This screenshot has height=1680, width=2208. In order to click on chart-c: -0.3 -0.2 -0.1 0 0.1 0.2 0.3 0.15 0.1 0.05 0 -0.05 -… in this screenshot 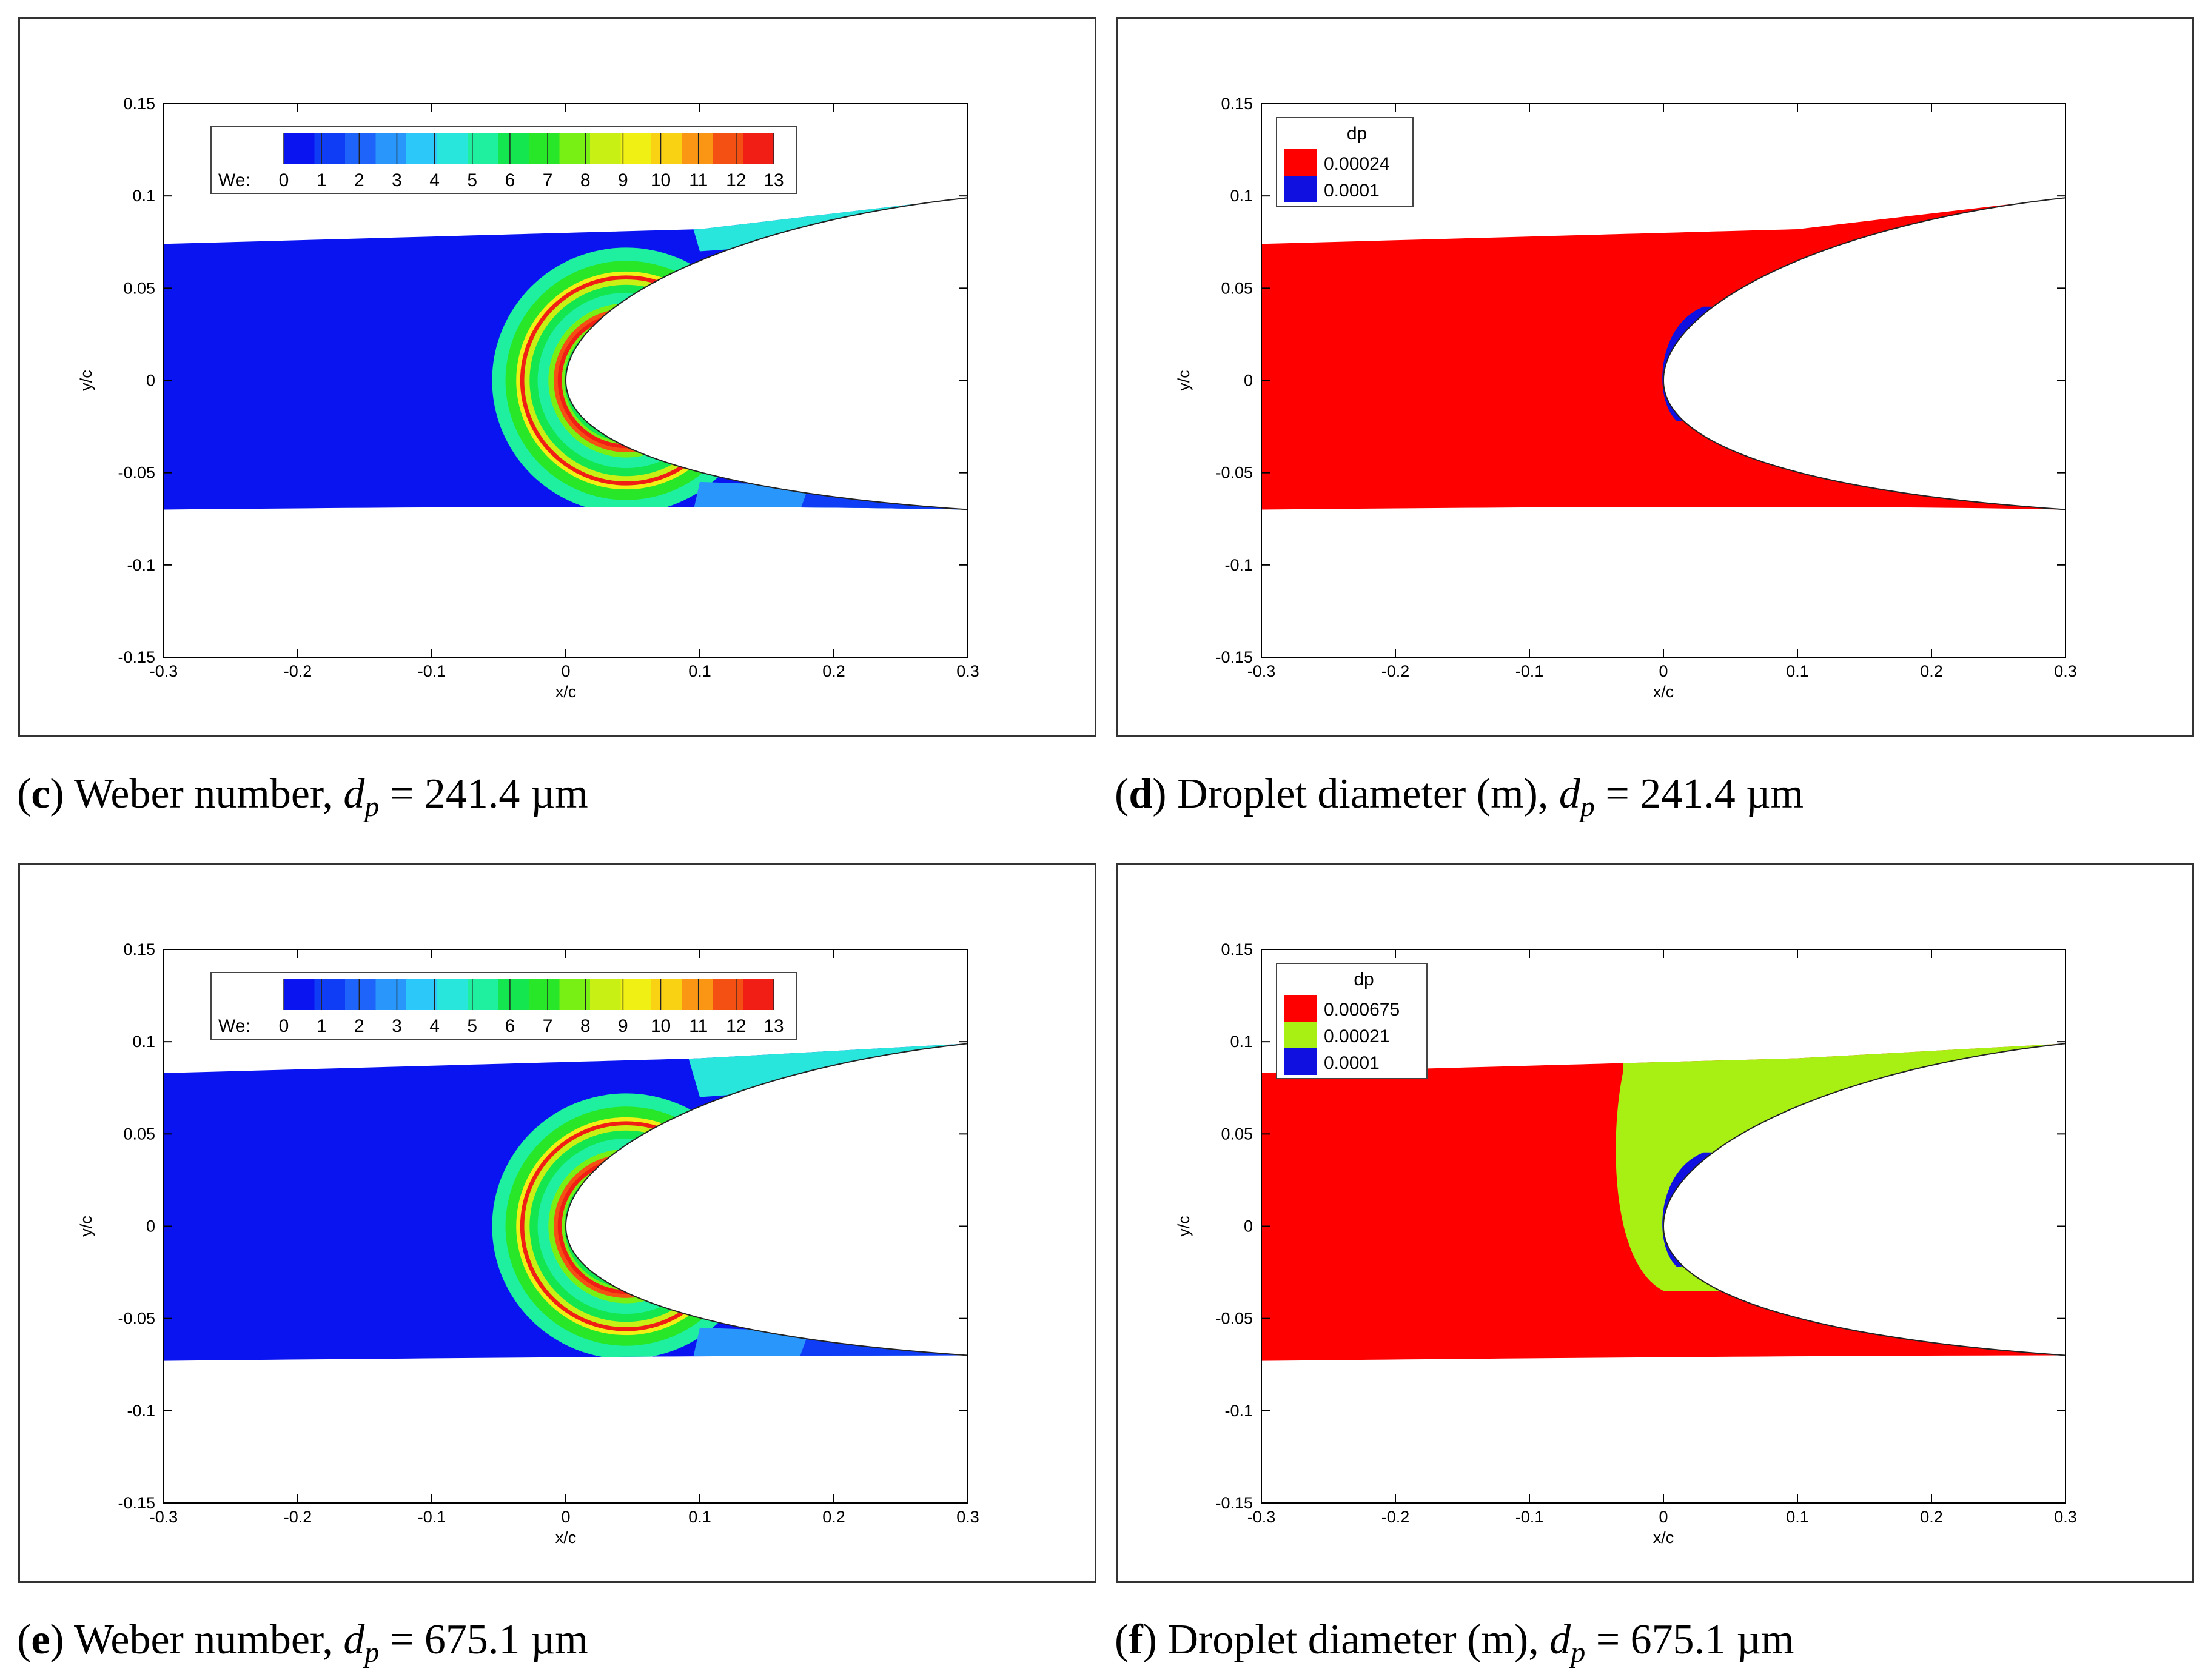, I will do `click(528, 398)`.